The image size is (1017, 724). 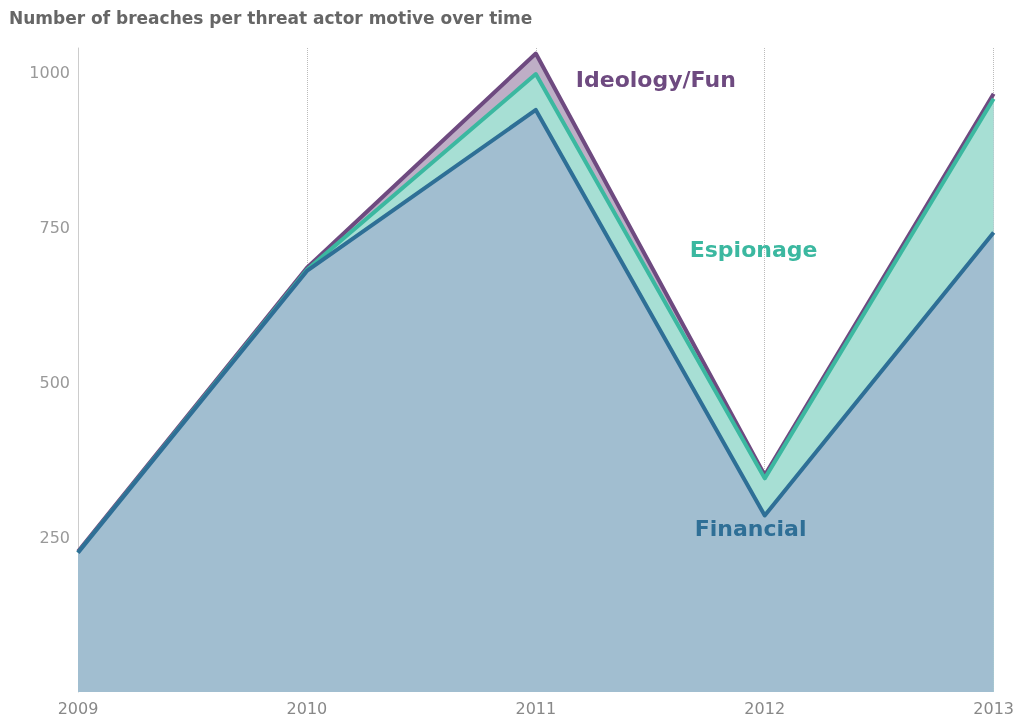 What do you see at coordinates (750, 529) in the screenshot?
I see `series-label: Financial` at bounding box center [750, 529].